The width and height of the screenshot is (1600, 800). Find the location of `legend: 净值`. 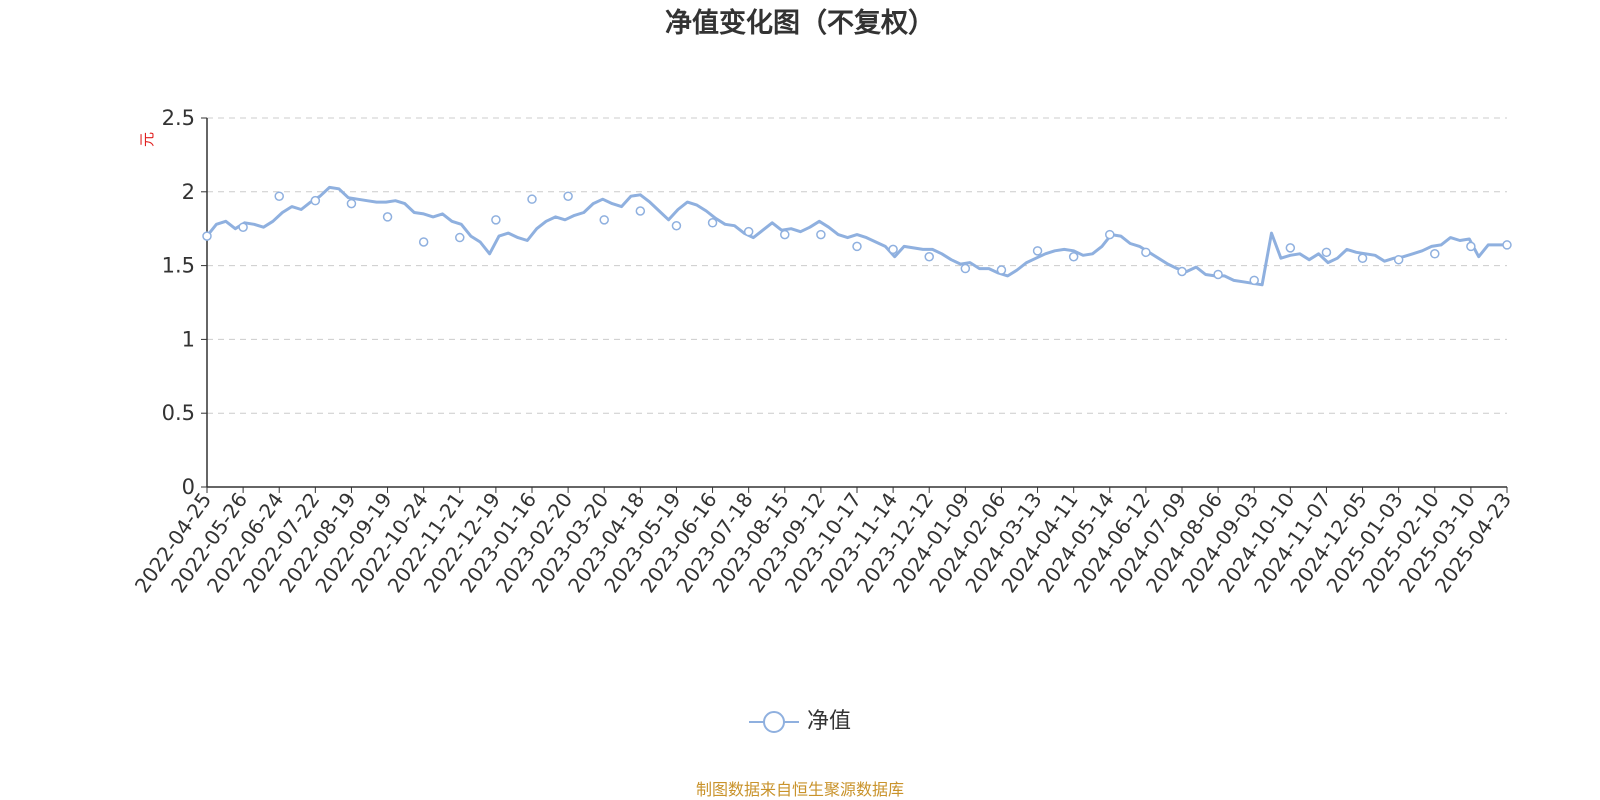

legend: 净值 is located at coordinates (800, 725).